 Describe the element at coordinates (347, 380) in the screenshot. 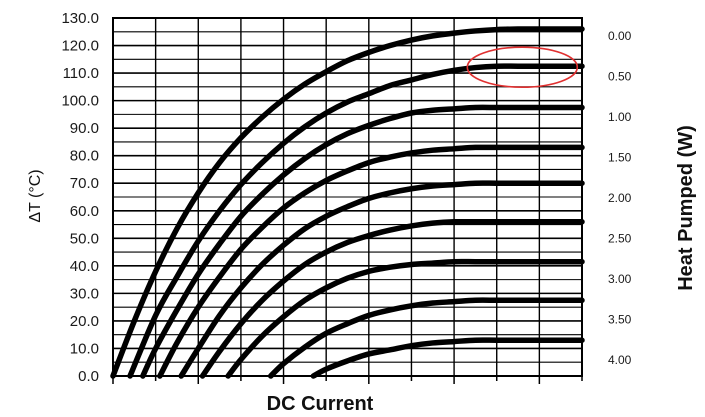

I see `x-tick-marks` at that location.